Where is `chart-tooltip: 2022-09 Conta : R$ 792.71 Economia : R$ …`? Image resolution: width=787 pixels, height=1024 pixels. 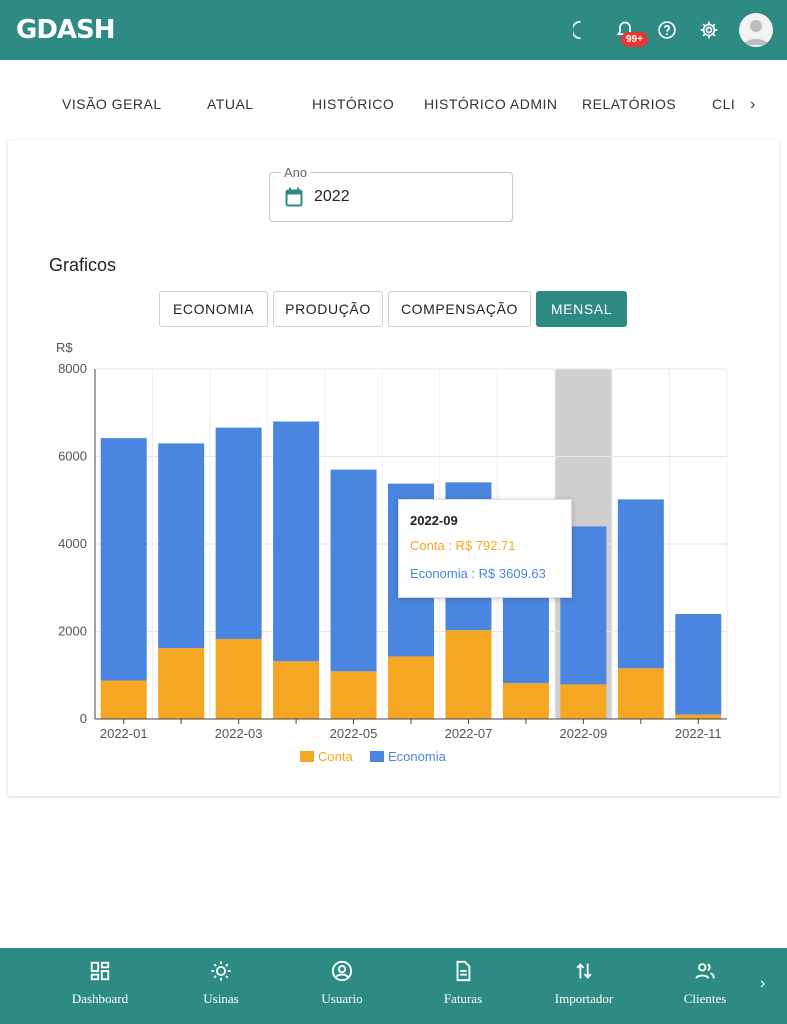 chart-tooltip: 2022-09 Conta : R$ 792.71 Economia : R$ … is located at coordinates (485, 548).